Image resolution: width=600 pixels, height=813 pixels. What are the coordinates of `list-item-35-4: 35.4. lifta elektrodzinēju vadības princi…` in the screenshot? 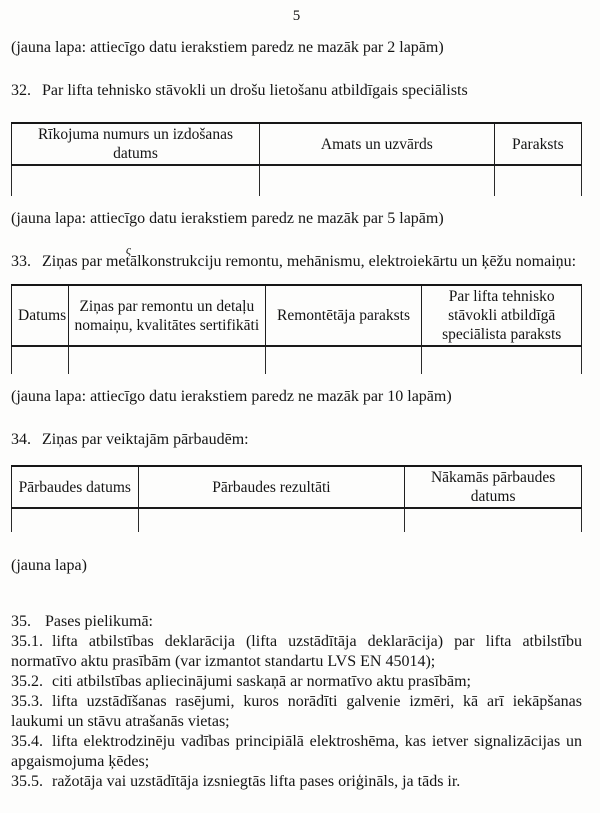 It's located at (296, 752).